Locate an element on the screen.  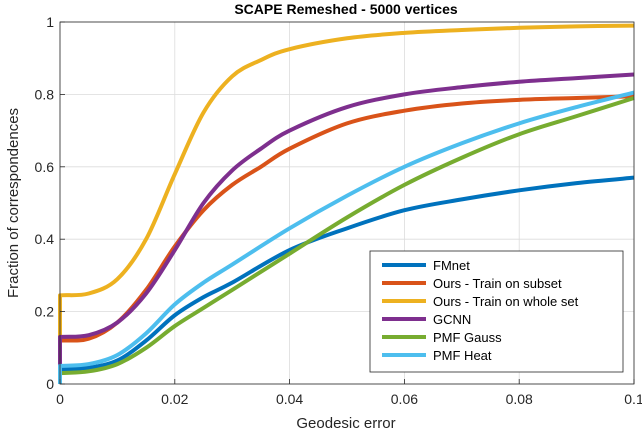
y-tick-label: 0.2 is located at coordinates (45, 312).